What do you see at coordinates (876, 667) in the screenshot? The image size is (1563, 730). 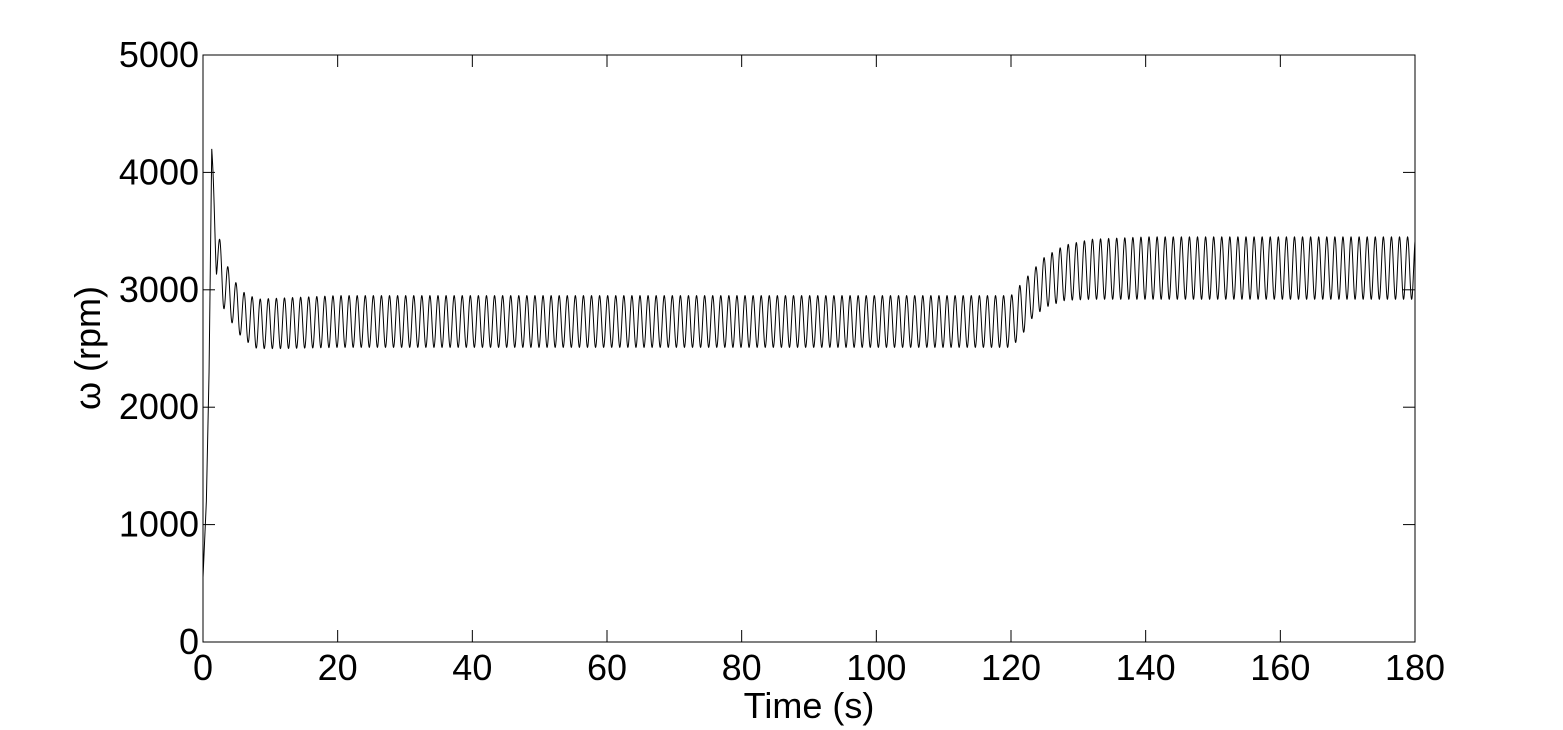 I see `x-tick-label: 100` at bounding box center [876, 667].